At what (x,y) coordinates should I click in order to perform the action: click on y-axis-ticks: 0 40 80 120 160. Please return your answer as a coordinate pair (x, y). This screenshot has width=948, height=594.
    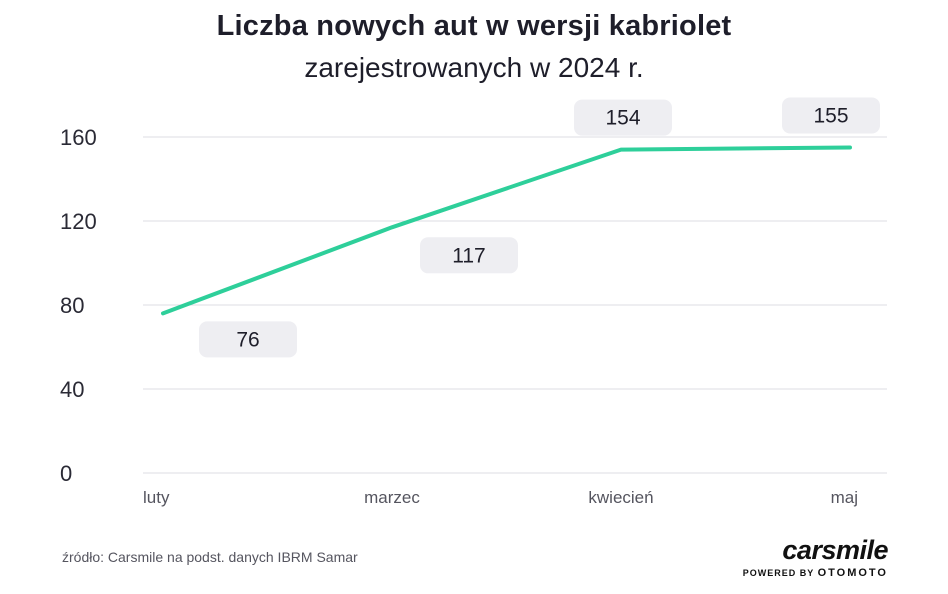
    Looking at the image, I should click on (78, 305).